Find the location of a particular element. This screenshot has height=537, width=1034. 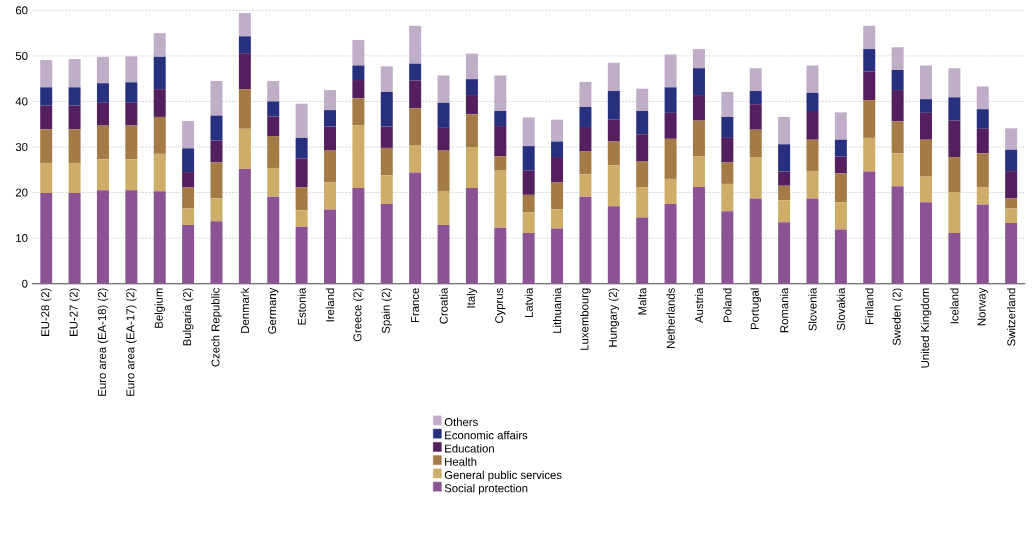

x-tick-label: Luxembourg is located at coordinates (585, 319).